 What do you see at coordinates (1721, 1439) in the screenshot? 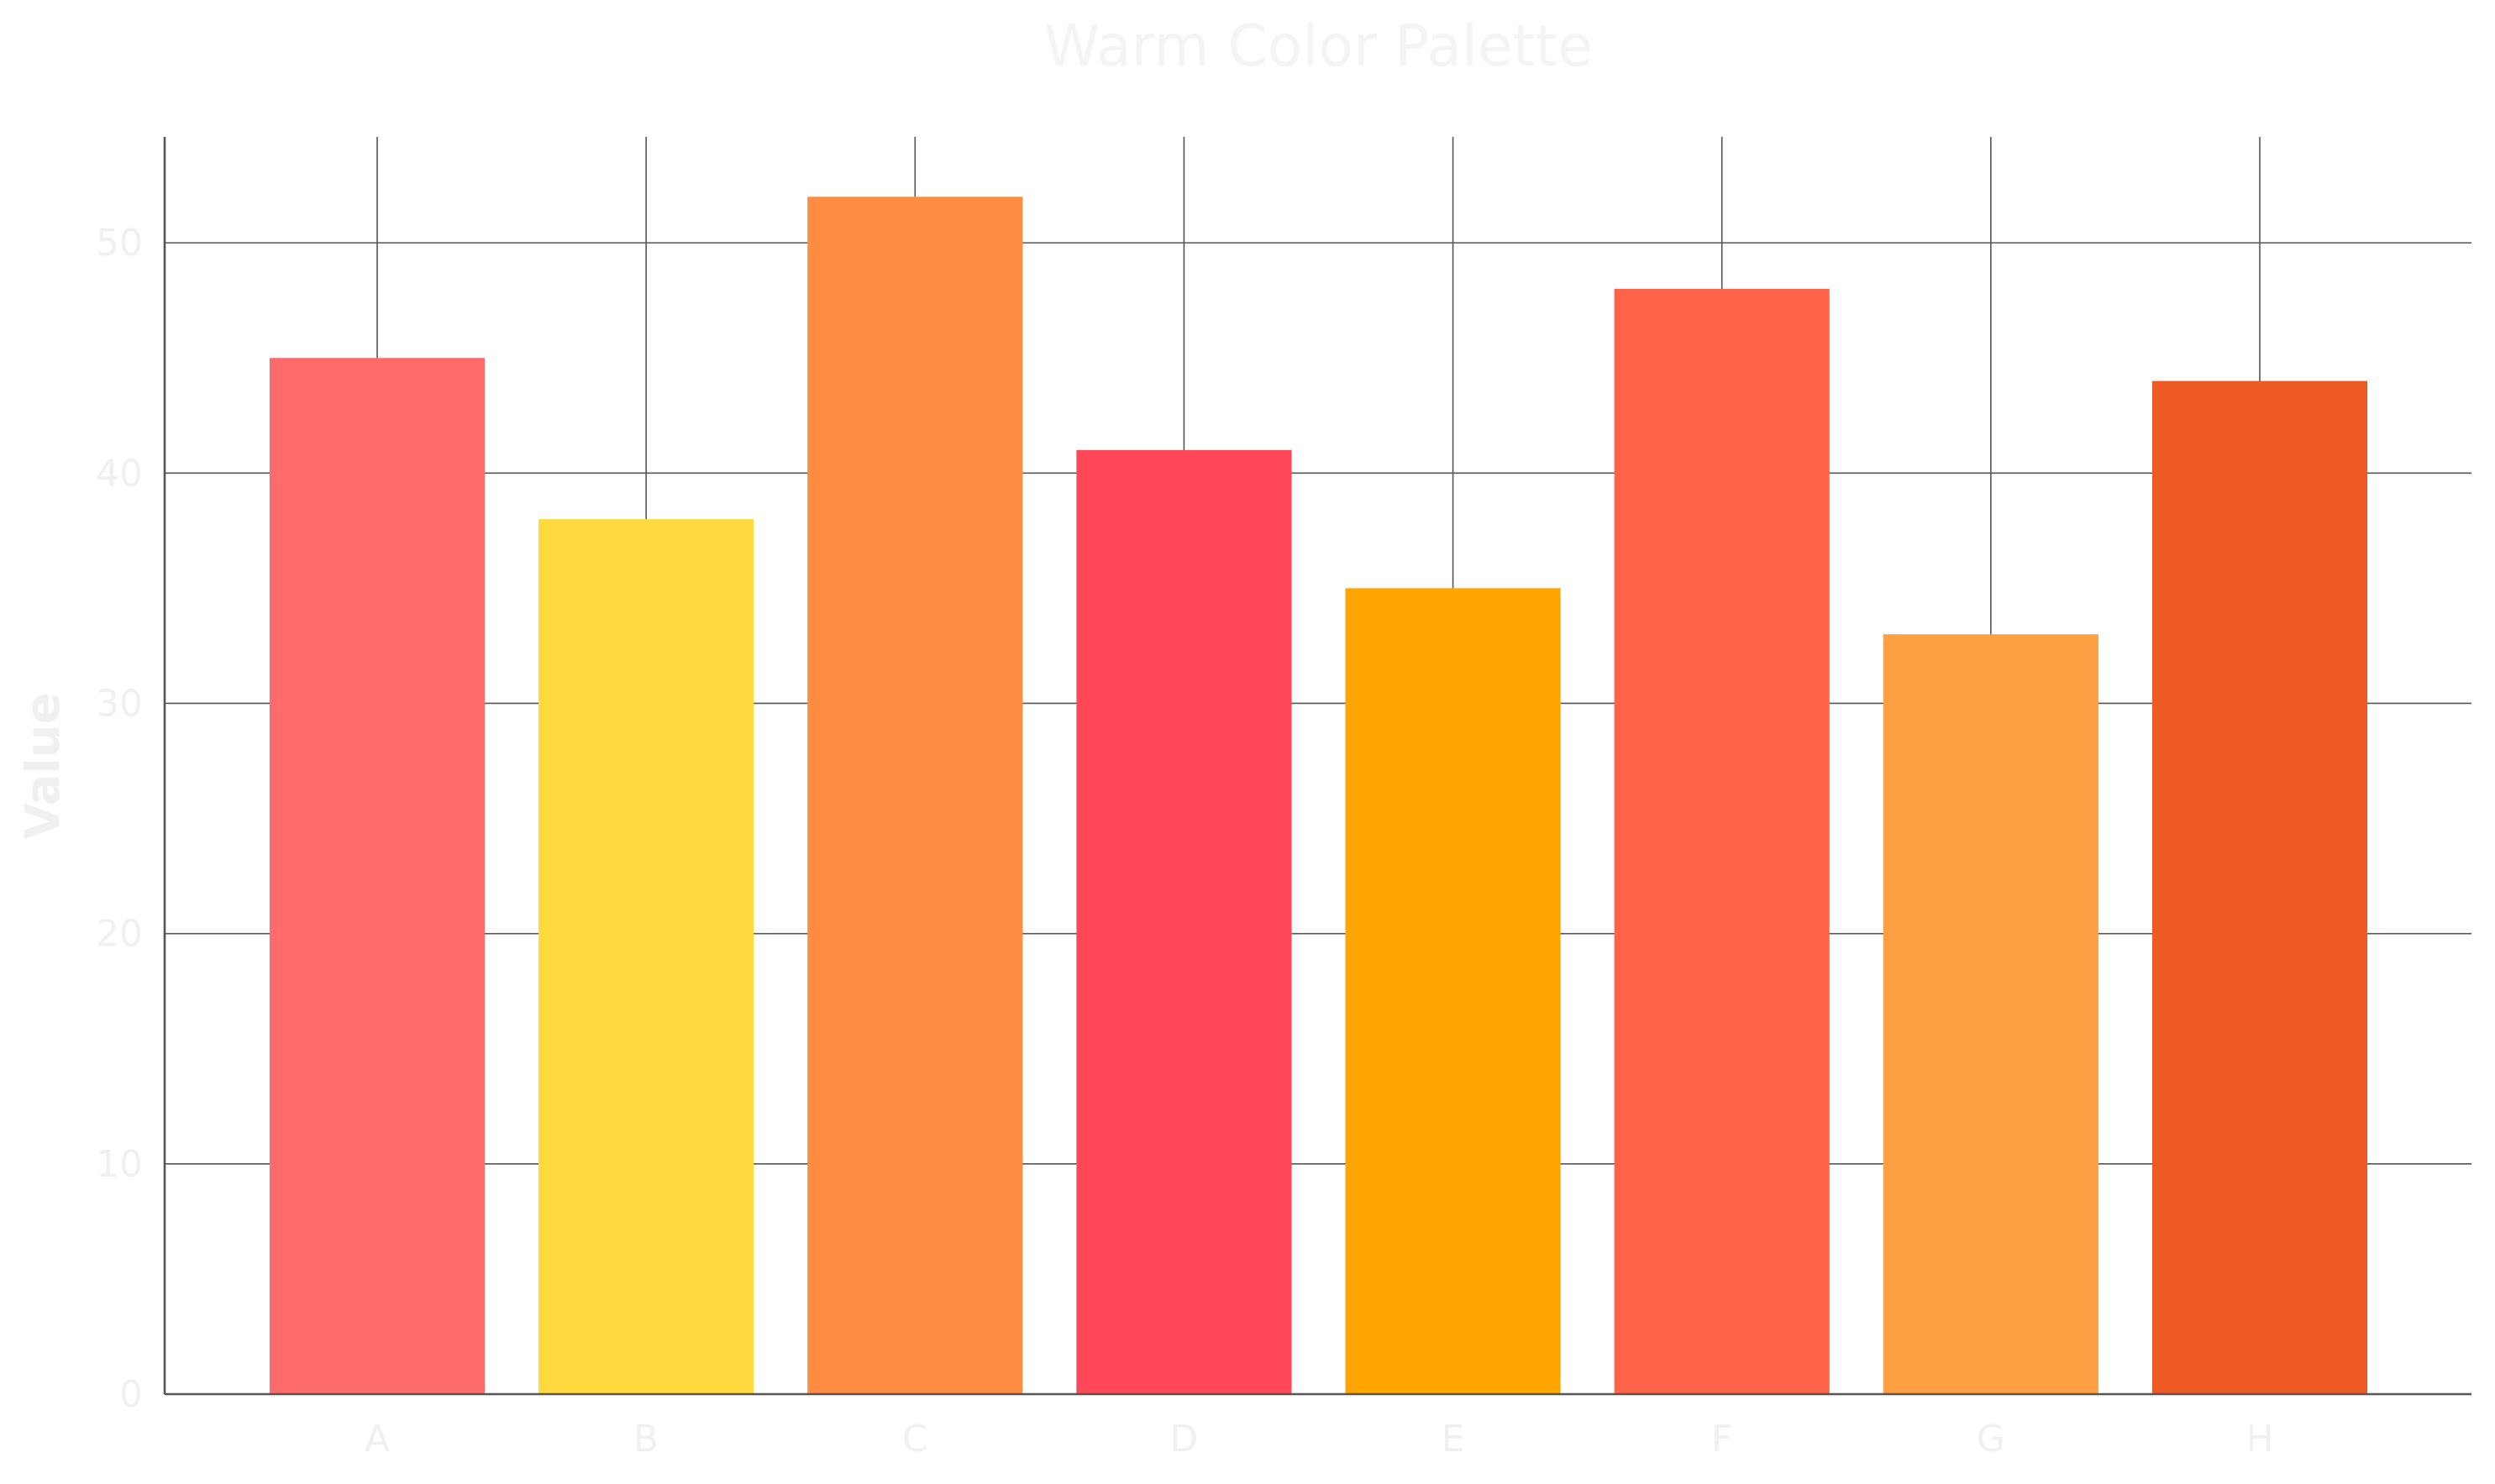
I see `x-tick-label: F` at bounding box center [1721, 1439].